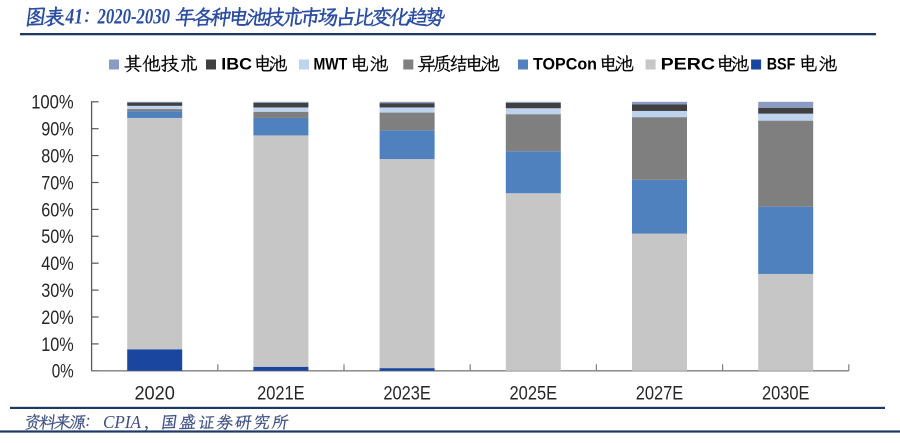 Image resolution: width=900 pixels, height=443 pixels. I want to click on svg-text: 2027E, so click(660, 394).